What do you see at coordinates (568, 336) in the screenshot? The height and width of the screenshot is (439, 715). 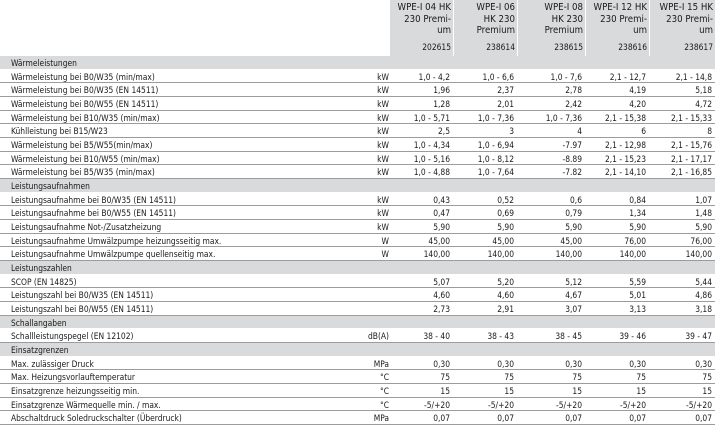 I see `table-cell: 38 - 45` at bounding box center [568, 336].